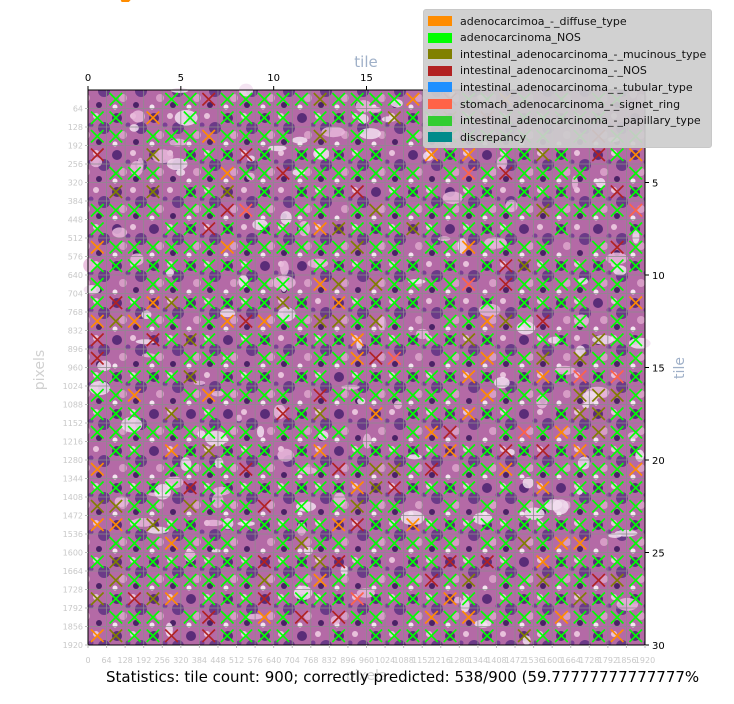 Image resolution: width=734 pixels, height=704 pixels. Describe the element at coordinates (73, 497) in the screenshot. I see `left-tick-label: 1408` at that location.